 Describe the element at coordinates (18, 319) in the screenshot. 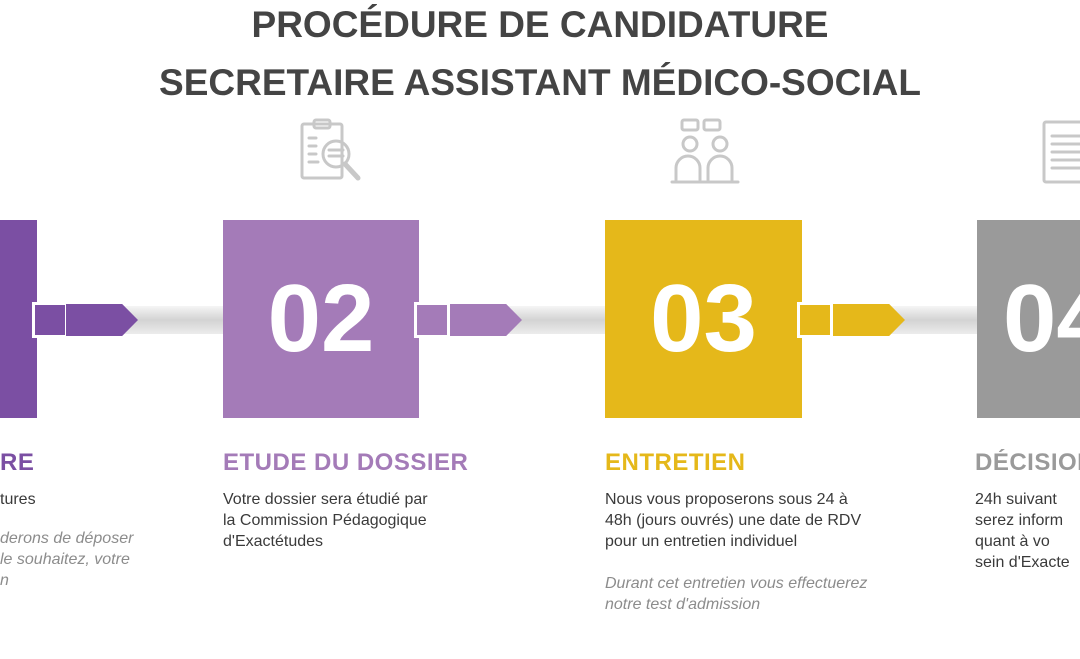

I see `step-1-box` at that location.